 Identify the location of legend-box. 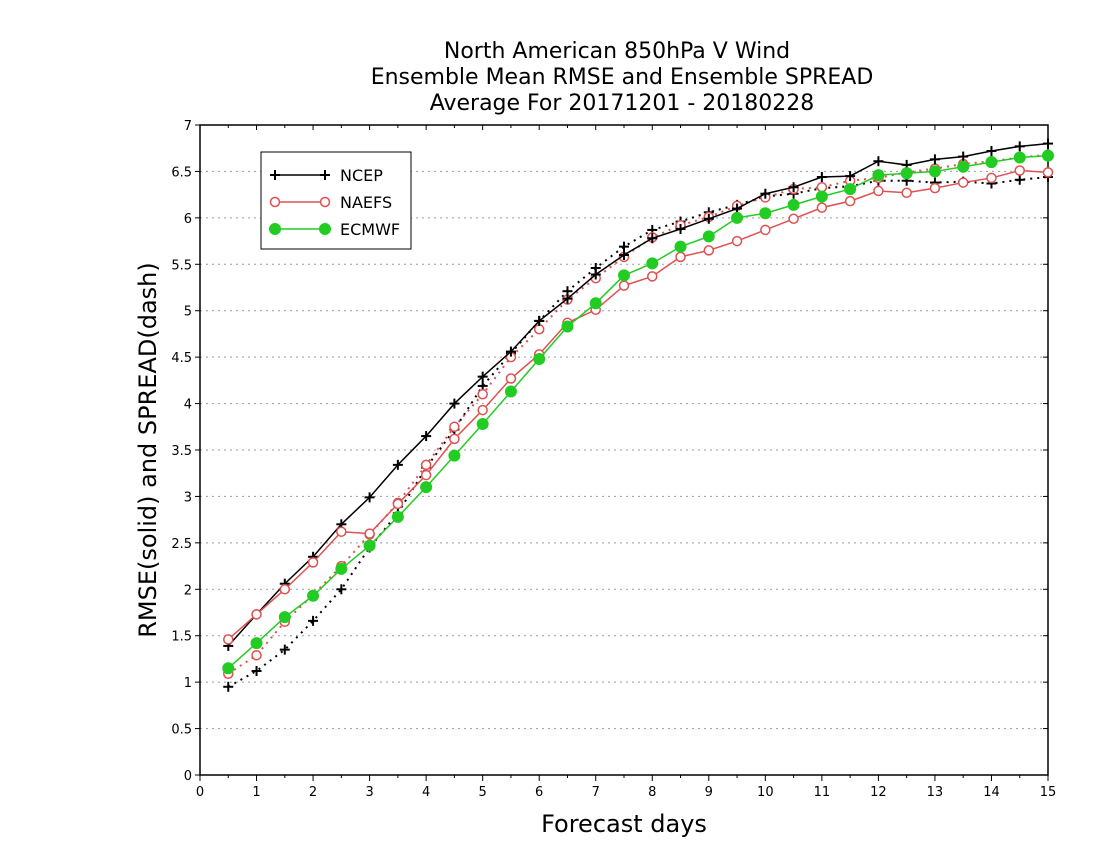
(336, 200).